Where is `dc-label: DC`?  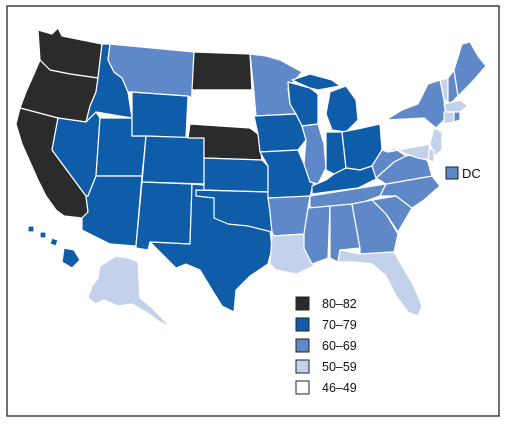
dc-label: DC is located at coordinates (471, 173).